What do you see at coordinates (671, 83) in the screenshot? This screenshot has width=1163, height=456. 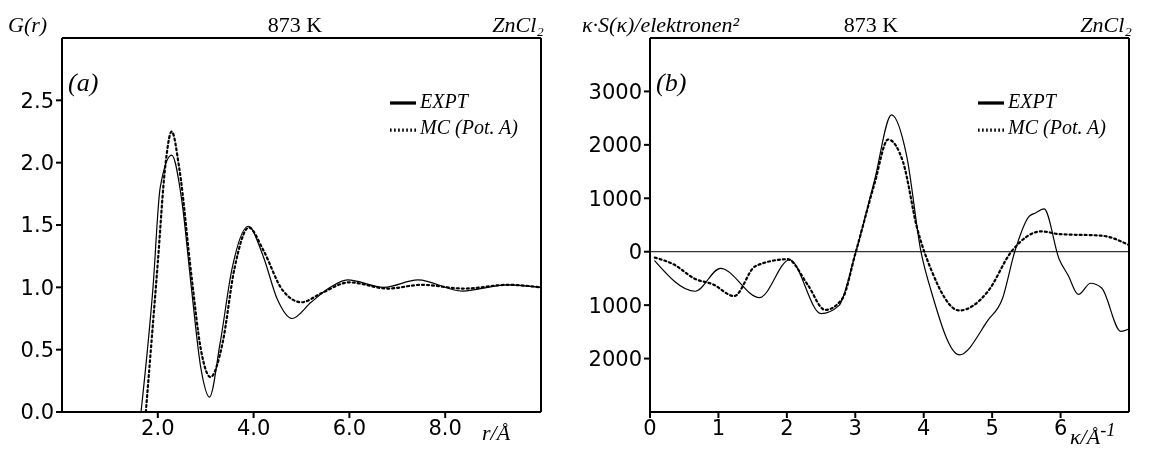 I see `annotation: (b)` at bounding box center [671, 83].